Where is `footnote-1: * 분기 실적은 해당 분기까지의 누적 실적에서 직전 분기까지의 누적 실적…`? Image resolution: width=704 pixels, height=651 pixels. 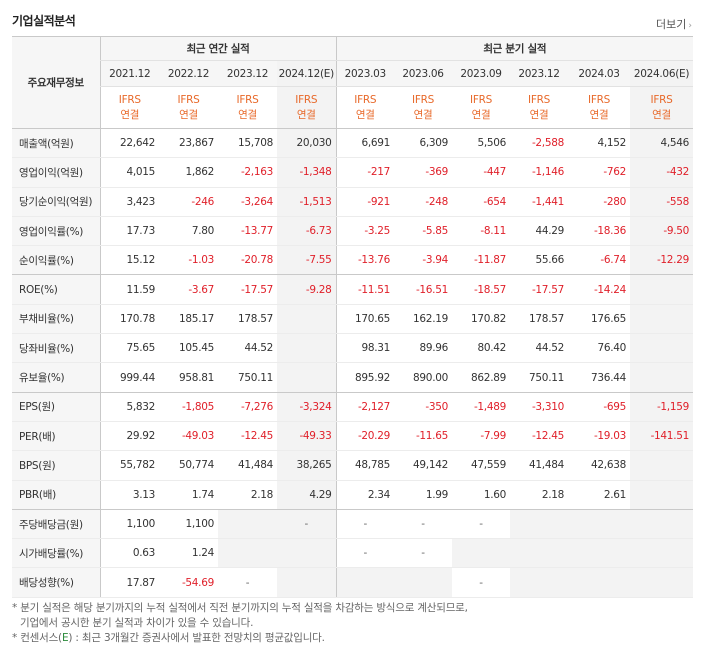 footnote-1: * 분기 실적은 해당 분기까지의 누적 실적에서 직전 분기까지의 누적 실적… is located at coordinates (240, 608).